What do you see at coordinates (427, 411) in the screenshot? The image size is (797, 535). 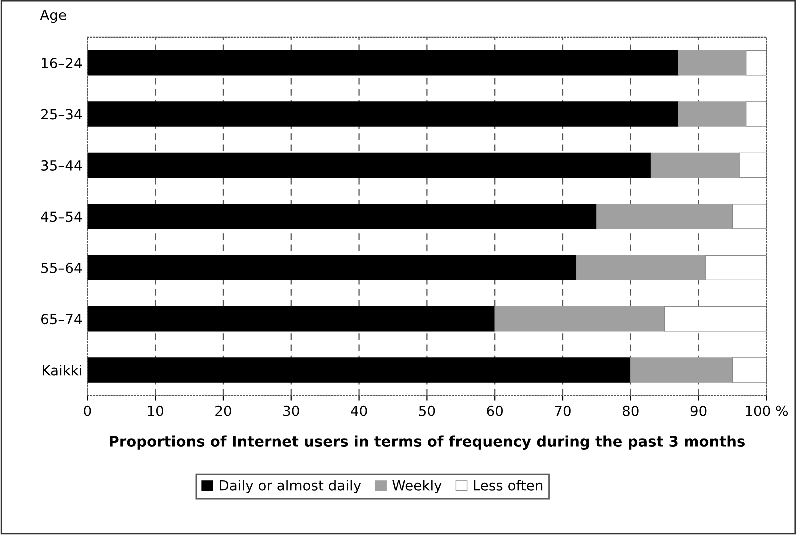 I see `x-tick-label: 50` at bounding box center [427, 411].